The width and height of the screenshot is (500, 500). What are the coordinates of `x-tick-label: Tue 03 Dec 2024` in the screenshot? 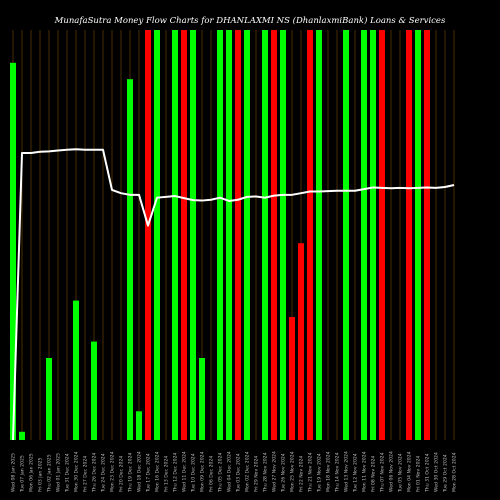 It's located at (239, 473).